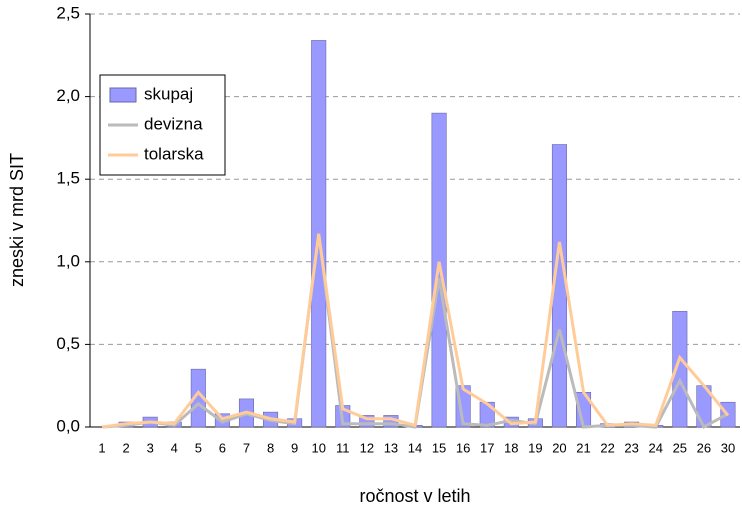 This screenshot has width=742, height=509. What do you see at coordinates (270, 447) in the screenshot?
I see `x-tick-label: 8` at bounding box center [270, 447].